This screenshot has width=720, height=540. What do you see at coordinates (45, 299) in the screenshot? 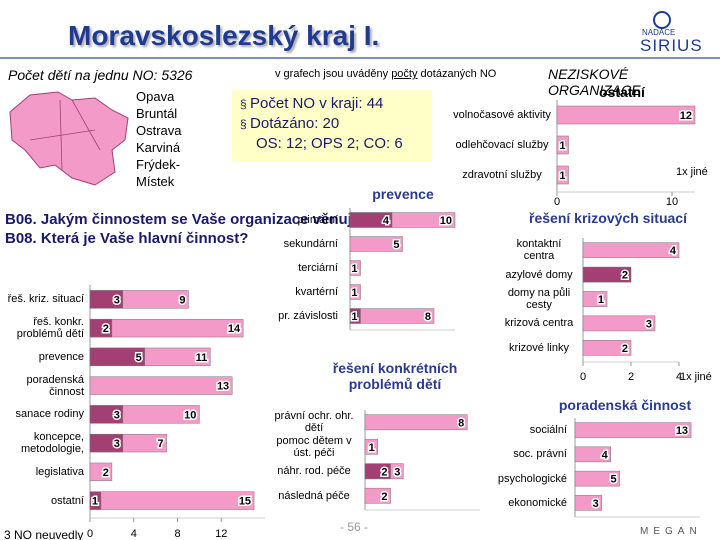
I see `y-tick-label: řeš. kriz. situací` at bounding box center [45, 299].